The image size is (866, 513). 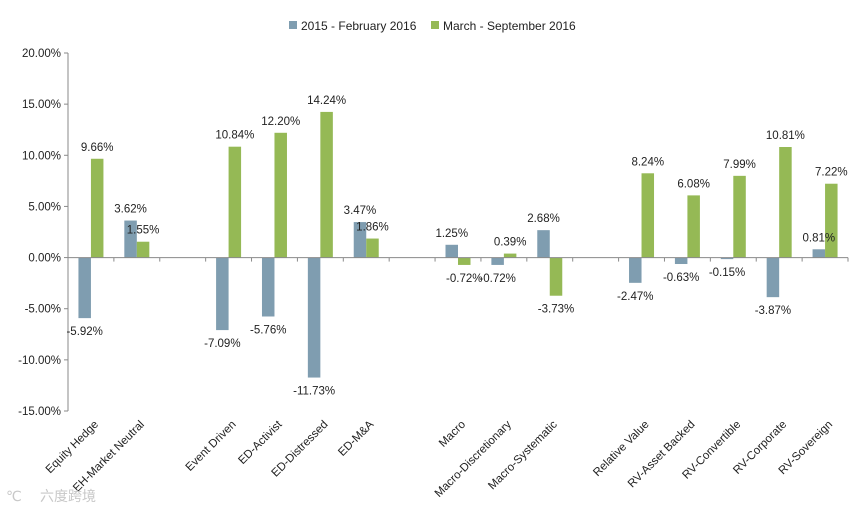 What do you see at coordinates (44, 207) in the screenshot?
I see `y-tick-label: 5.00%` at bounding box center [44, 207].